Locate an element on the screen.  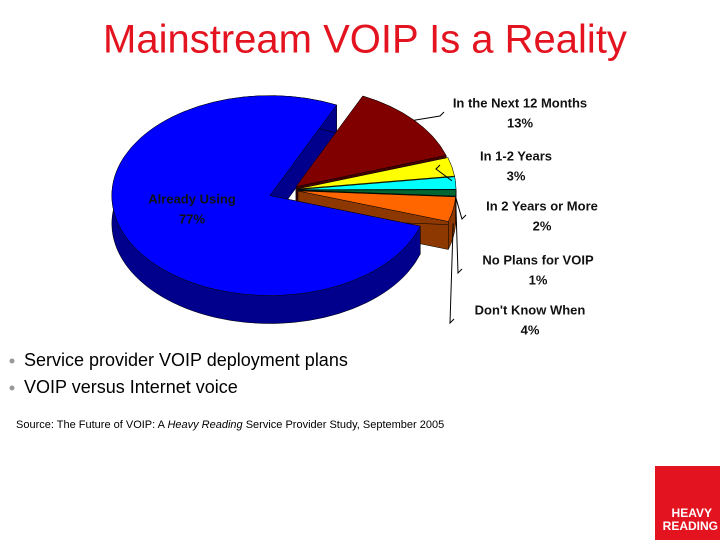
slice-value-label: 3% is located at coordinates (516, 175).